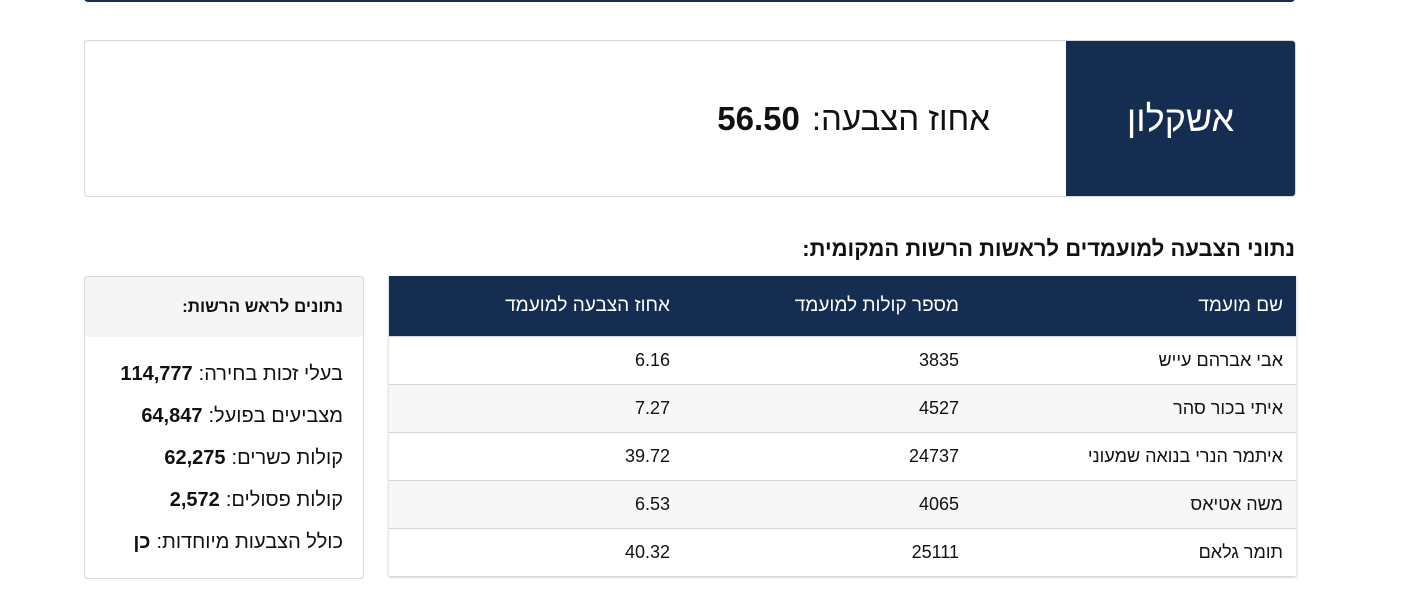 The image size is (1419, 596). I want to click on candidate-name: תומר גלאם, so click(1134, 552).